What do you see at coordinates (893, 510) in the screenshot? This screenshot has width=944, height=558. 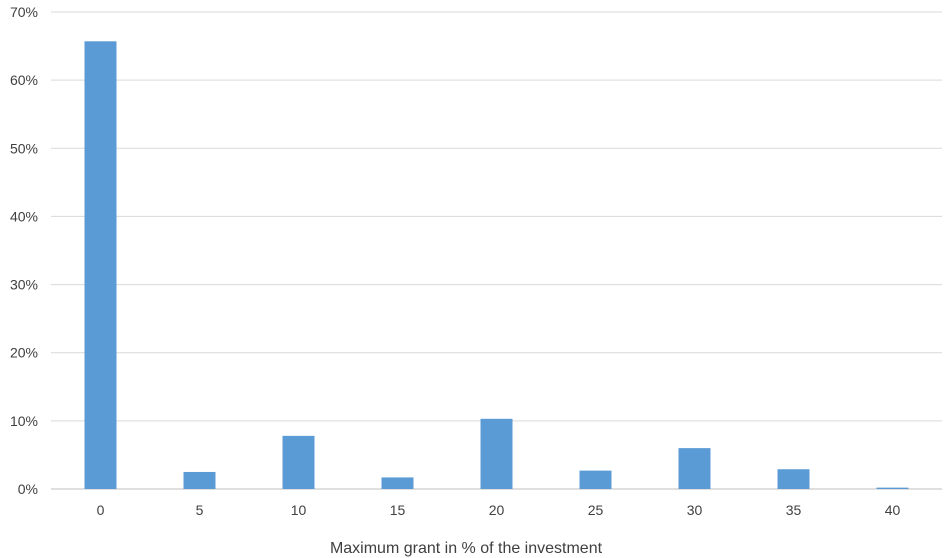 I see `x-tick-label: 40` at bounding box center [893, 510].